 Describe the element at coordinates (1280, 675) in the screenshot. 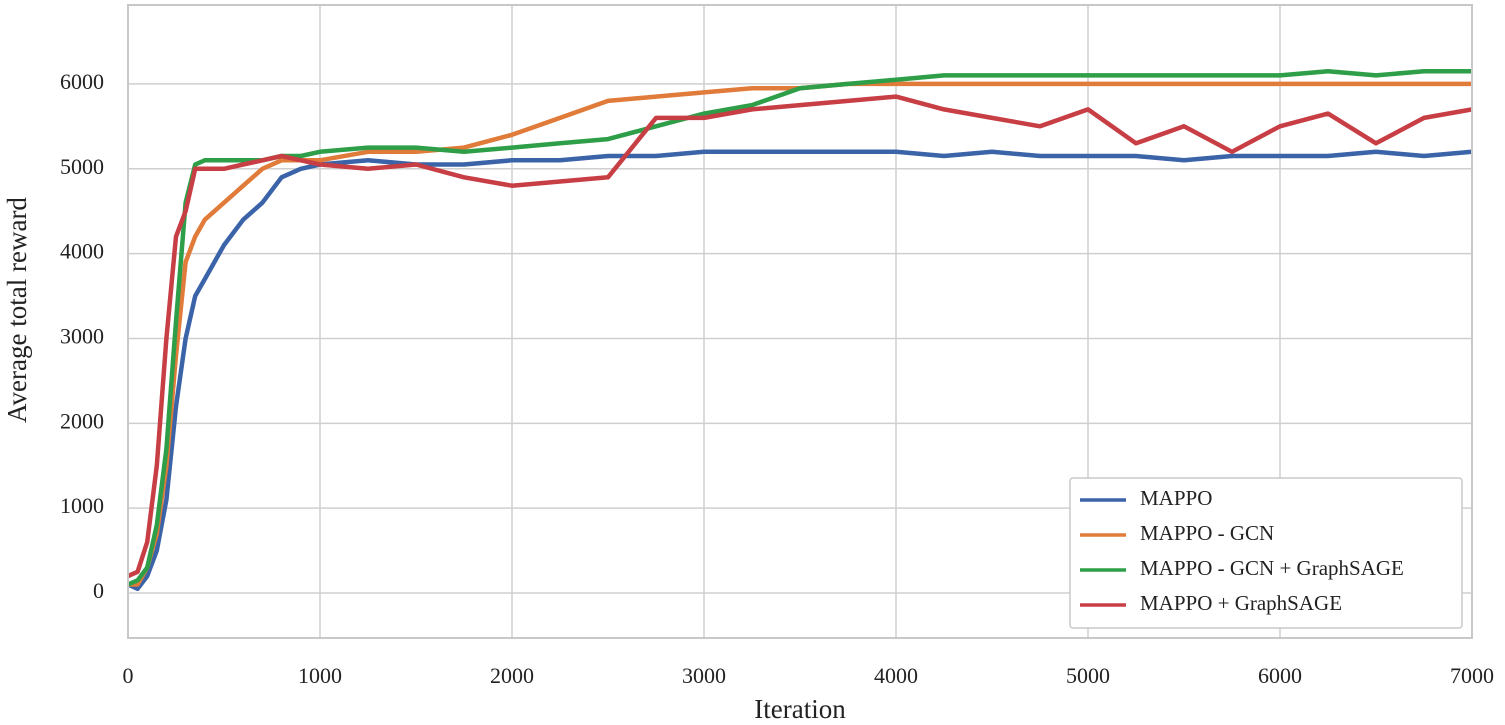

I see `x-tick-label: 6000` at that location.